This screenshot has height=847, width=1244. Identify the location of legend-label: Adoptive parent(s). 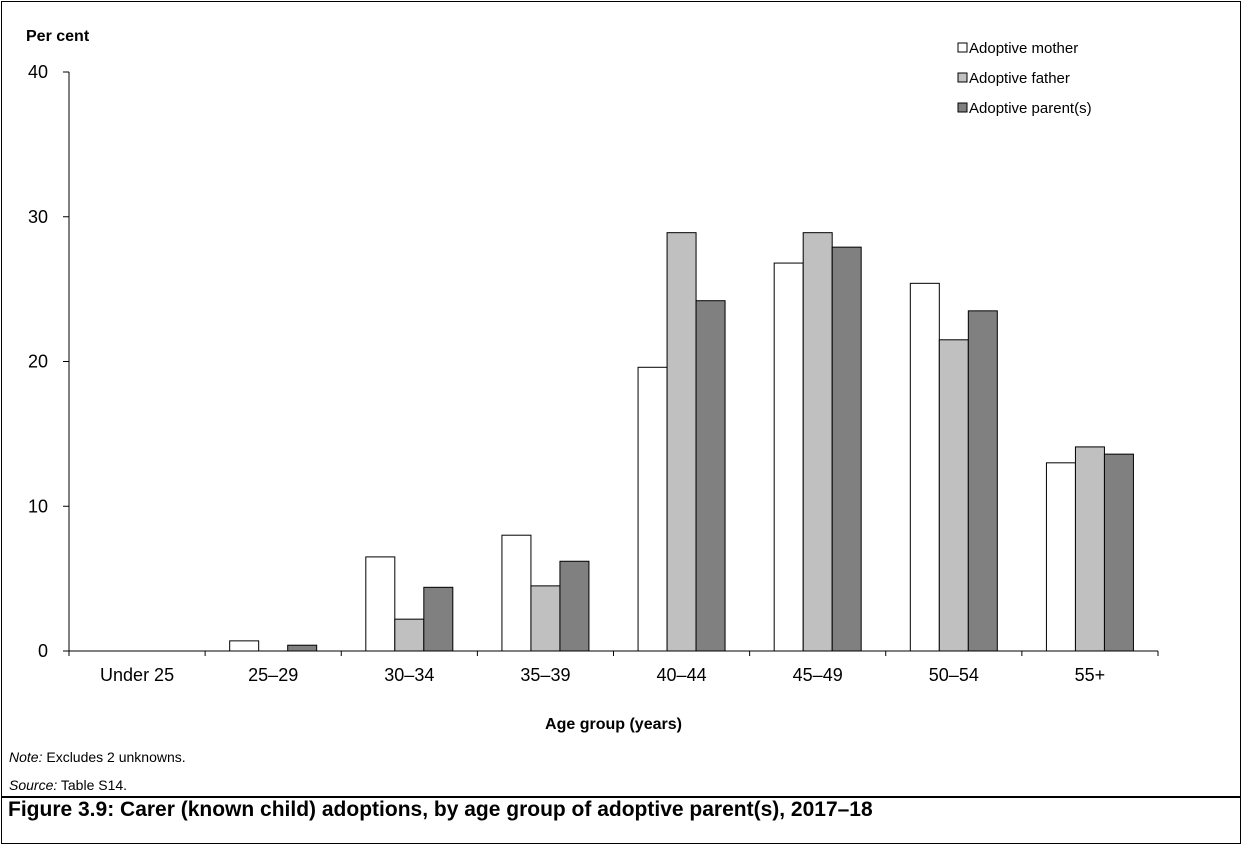
(1030, 108).